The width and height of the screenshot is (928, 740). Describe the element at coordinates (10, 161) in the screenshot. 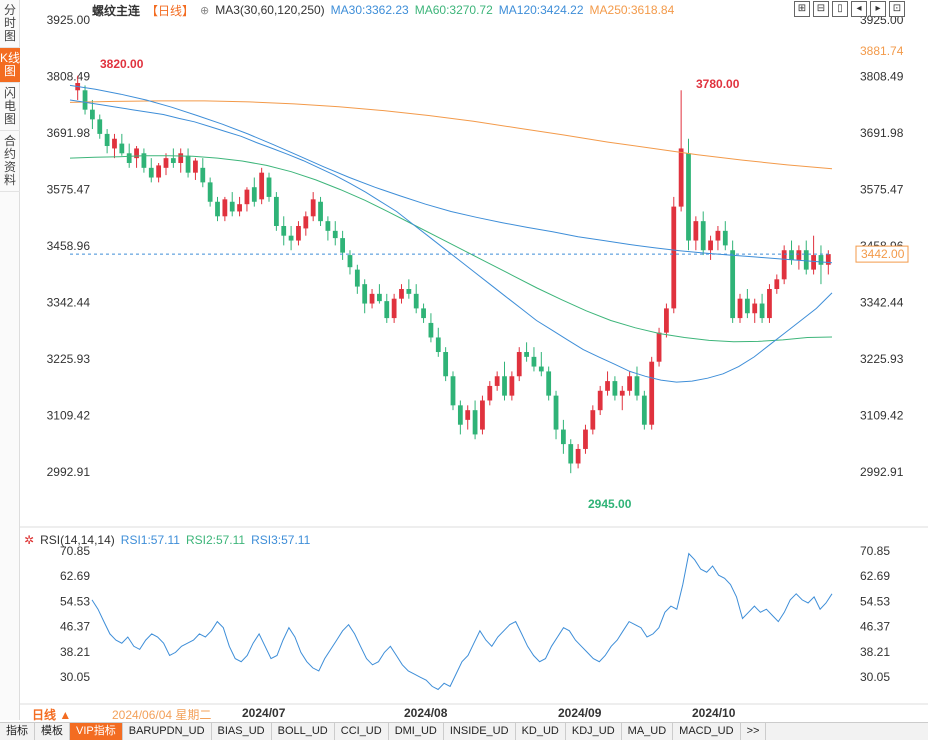

I see `side-tab-3: 合约资料` at that location.